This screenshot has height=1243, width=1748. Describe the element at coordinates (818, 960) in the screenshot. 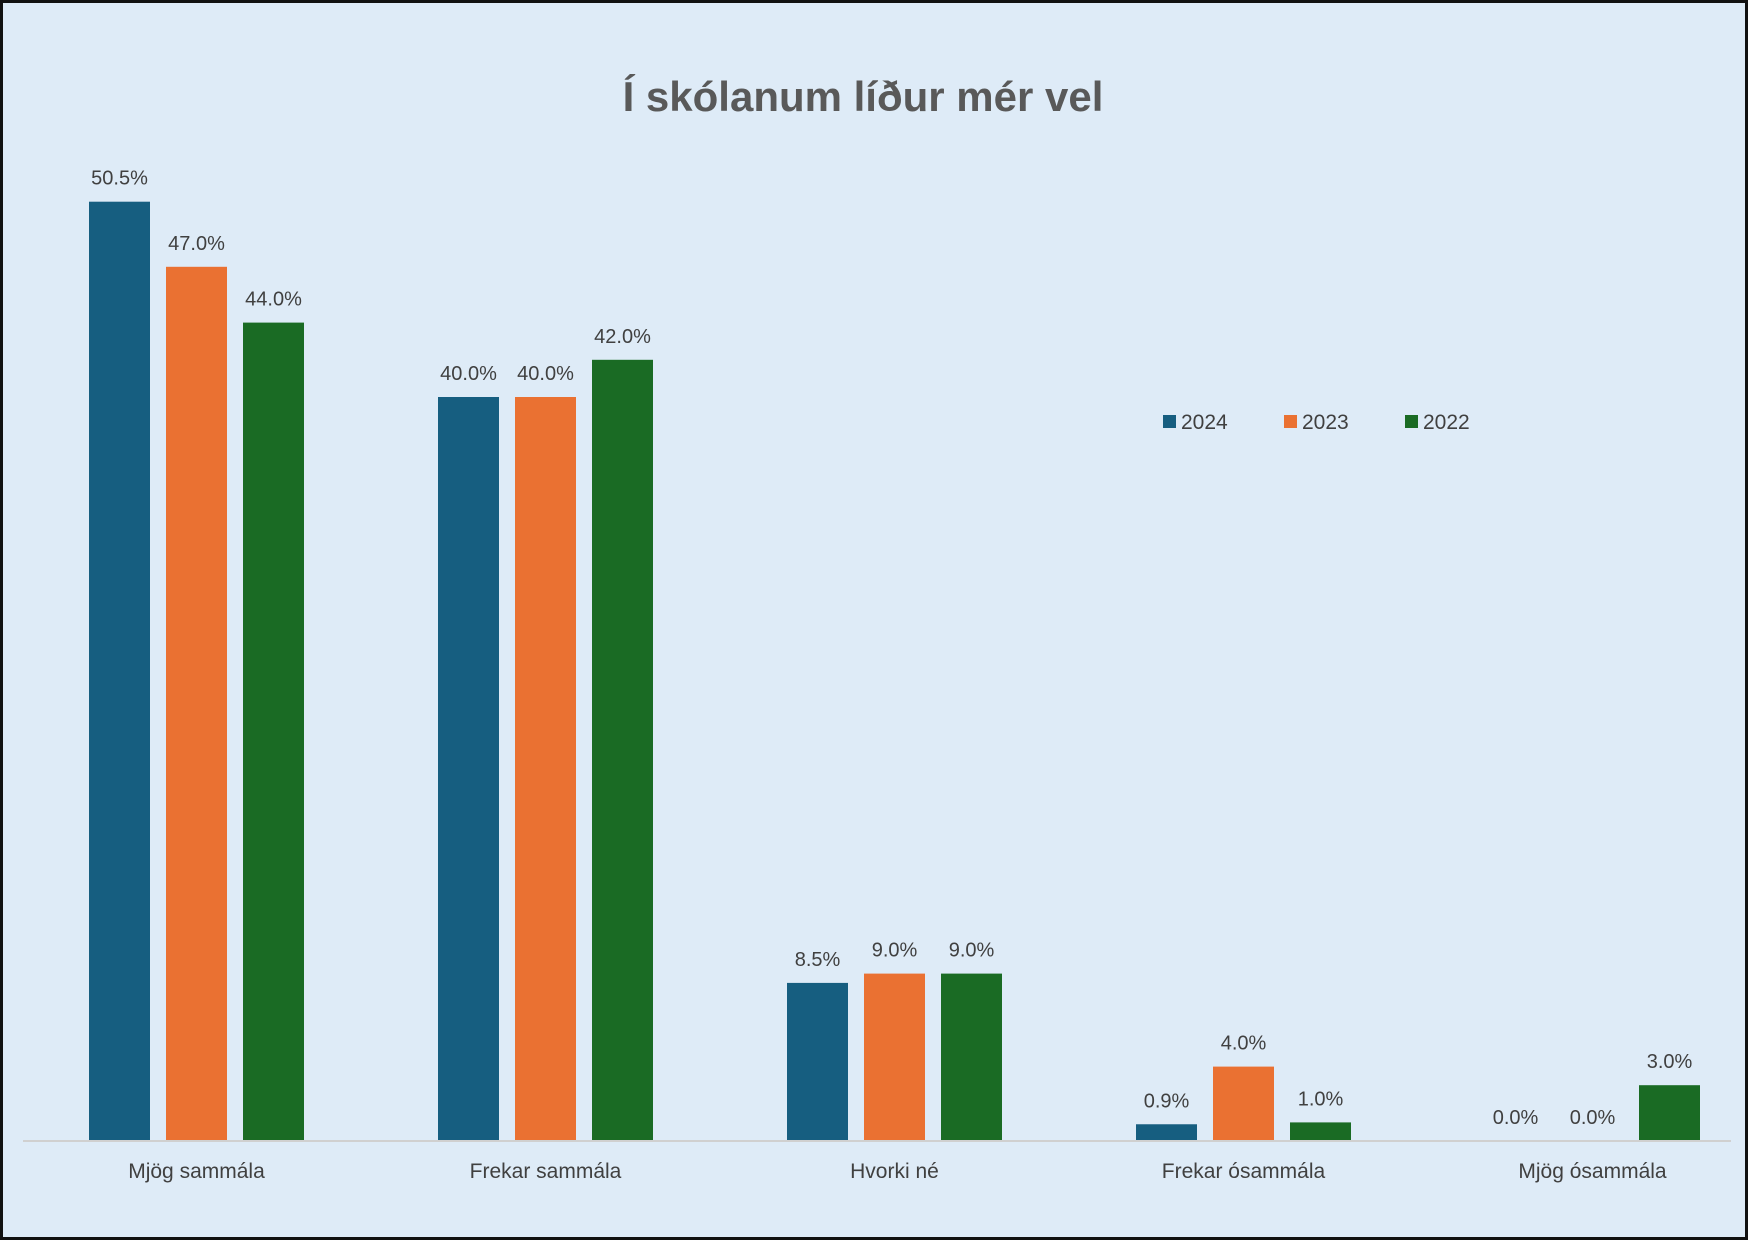

I see `data-label-2024-2: 8.5%` at that location.